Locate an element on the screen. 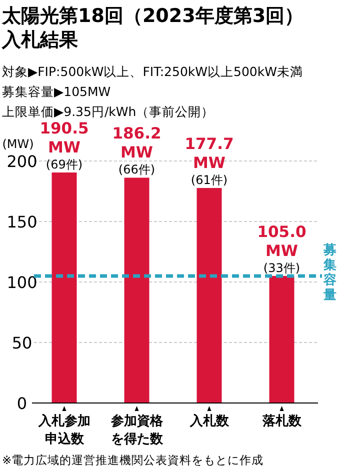  ref-line-label: 募集容量 is located at coordinates (329, 272).